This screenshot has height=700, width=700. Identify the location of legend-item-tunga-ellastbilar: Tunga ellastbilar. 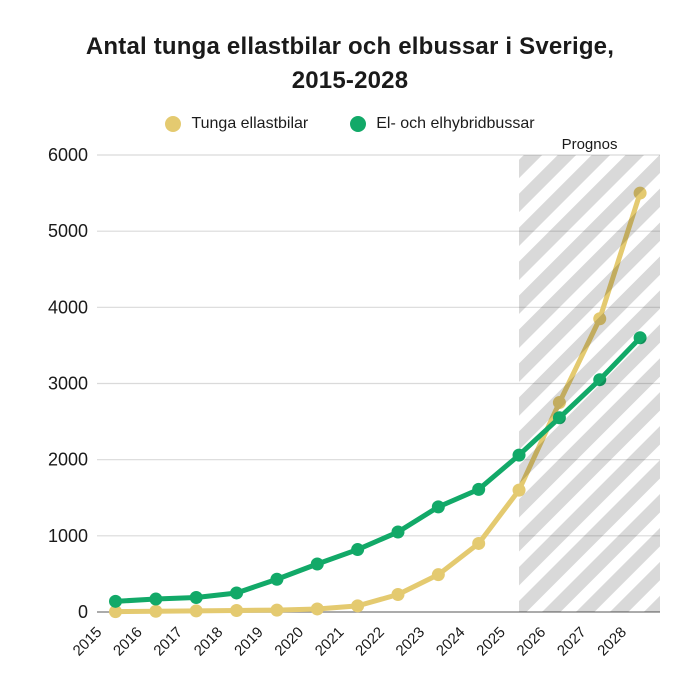
(236, 124).